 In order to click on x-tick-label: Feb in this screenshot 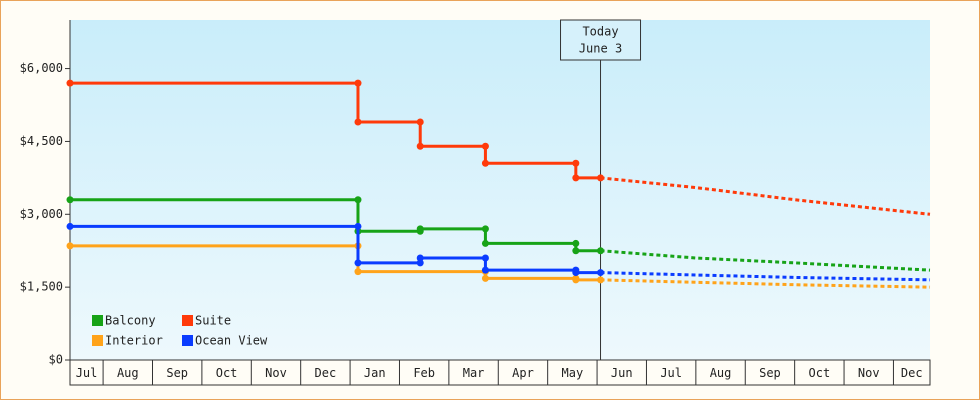, I will do `click(424, 373)`.